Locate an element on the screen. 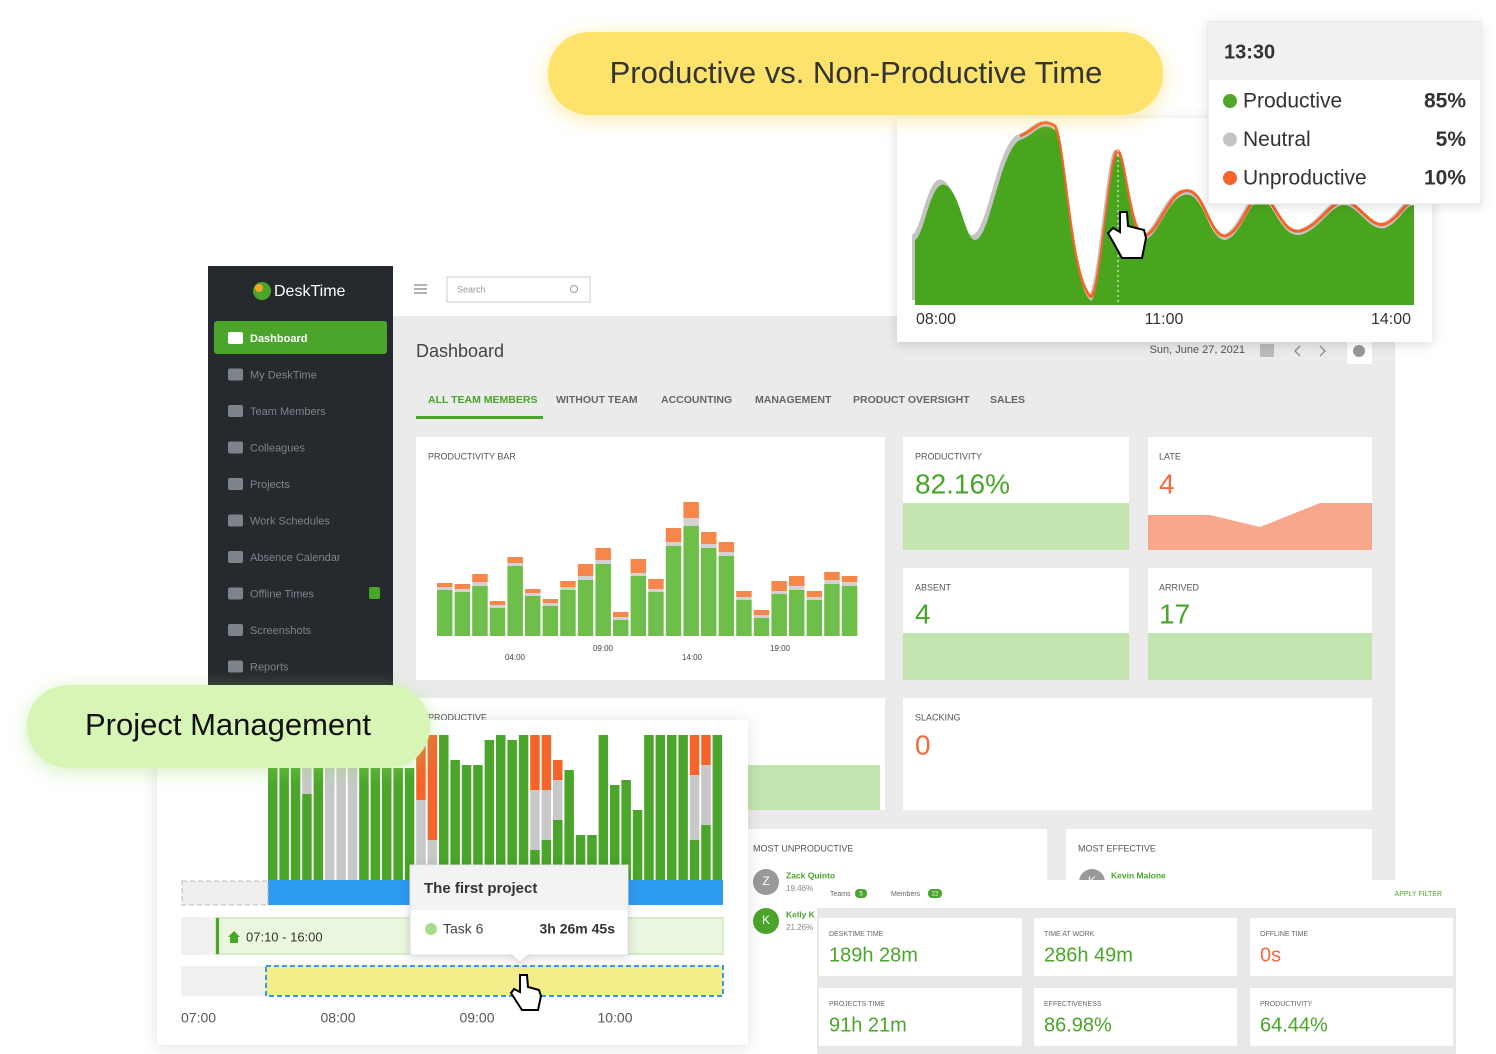 The height and width of the screenshot is (1054, 1496). tab: SALES is located at coordinates (1007, 400).